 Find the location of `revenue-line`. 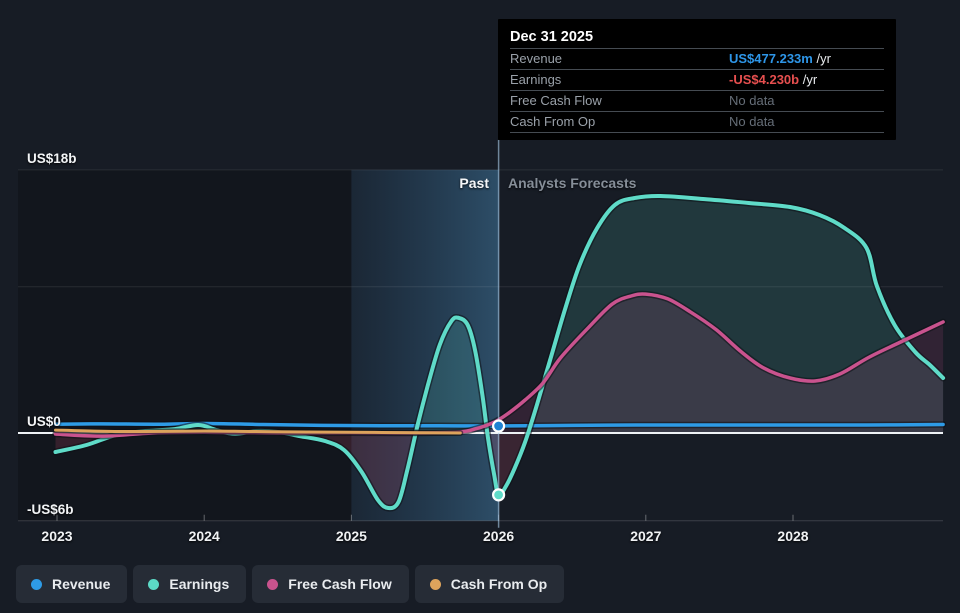

revenue-line is located at coordinates (499, 424).